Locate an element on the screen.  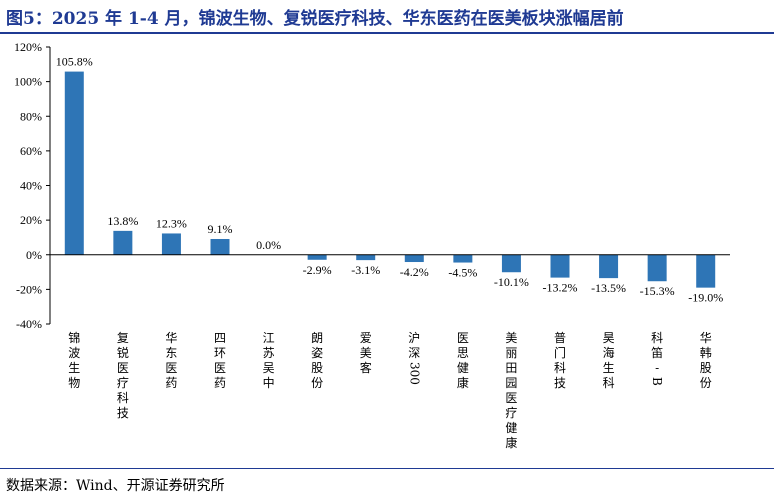
title-divider is located at coordinates (387, 33).